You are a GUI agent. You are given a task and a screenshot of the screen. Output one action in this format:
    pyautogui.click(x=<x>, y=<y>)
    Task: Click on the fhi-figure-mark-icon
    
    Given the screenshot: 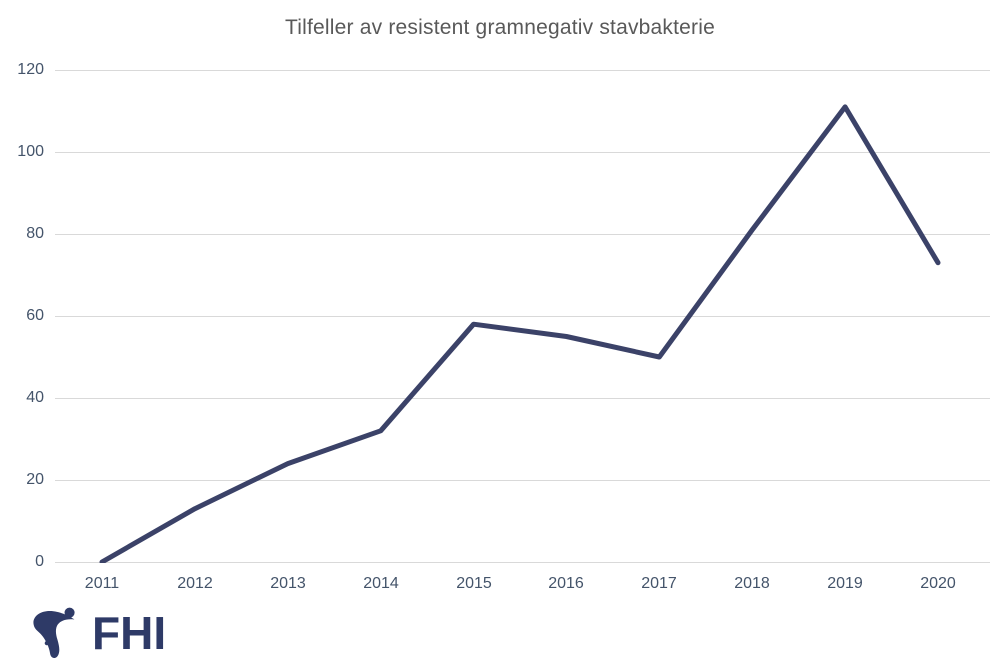 What is the action you would take?
    pyautogui.click(x=54, y=633)
    